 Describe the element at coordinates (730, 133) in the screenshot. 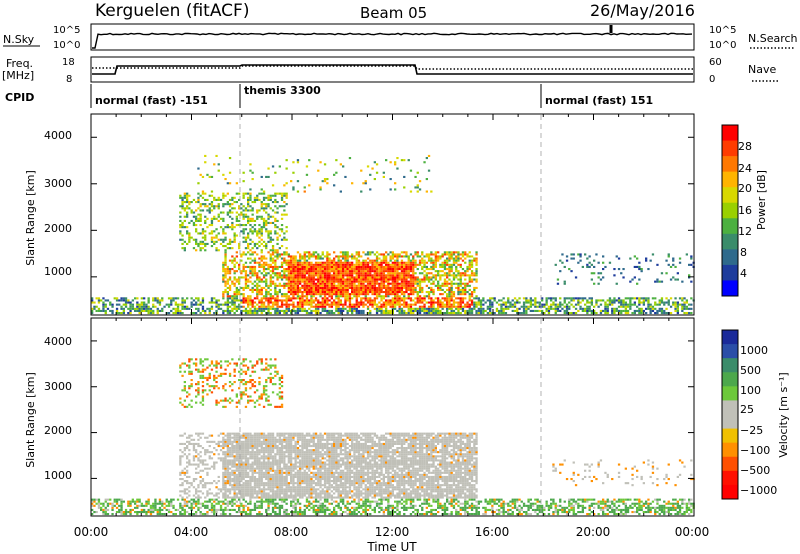

I see `colorbar-swatch` at that location.